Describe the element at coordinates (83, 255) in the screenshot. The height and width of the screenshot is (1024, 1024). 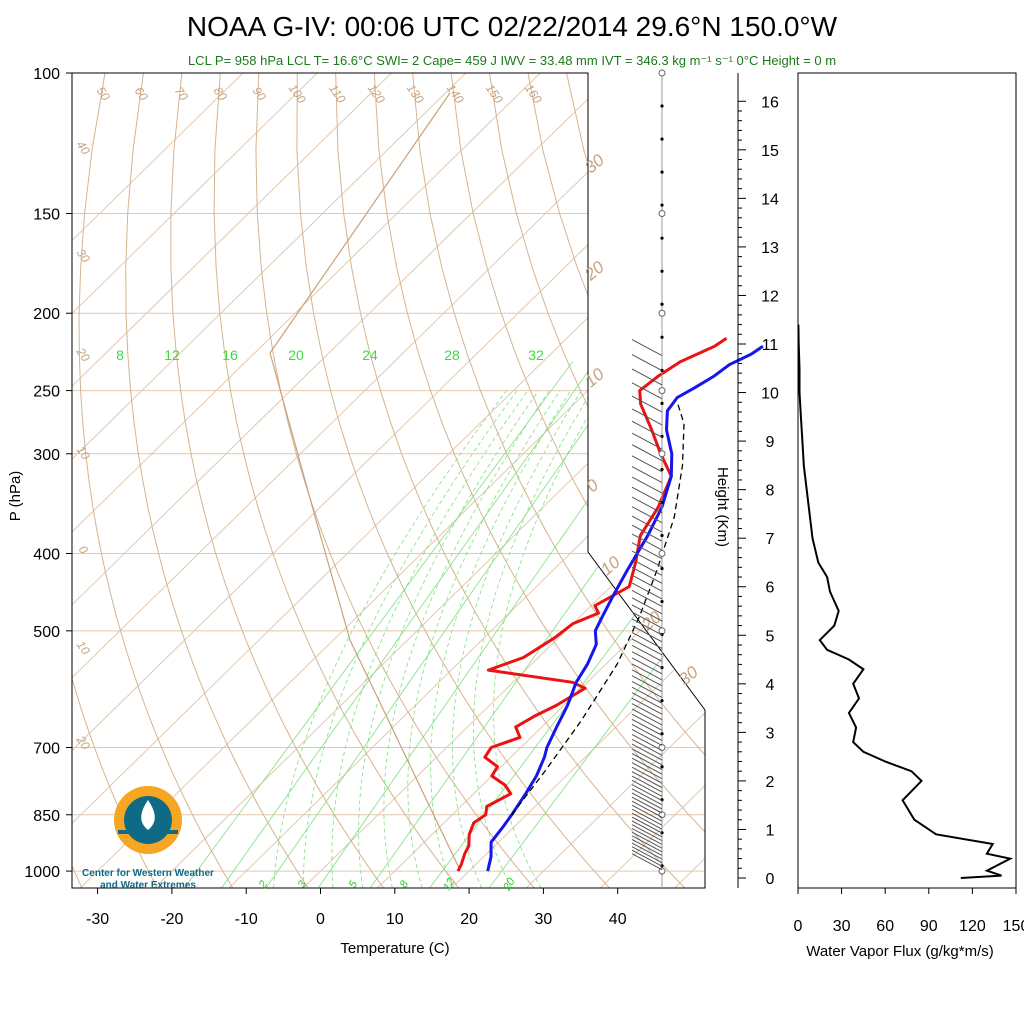
I see `adiabat-label-left: 30` at that location.